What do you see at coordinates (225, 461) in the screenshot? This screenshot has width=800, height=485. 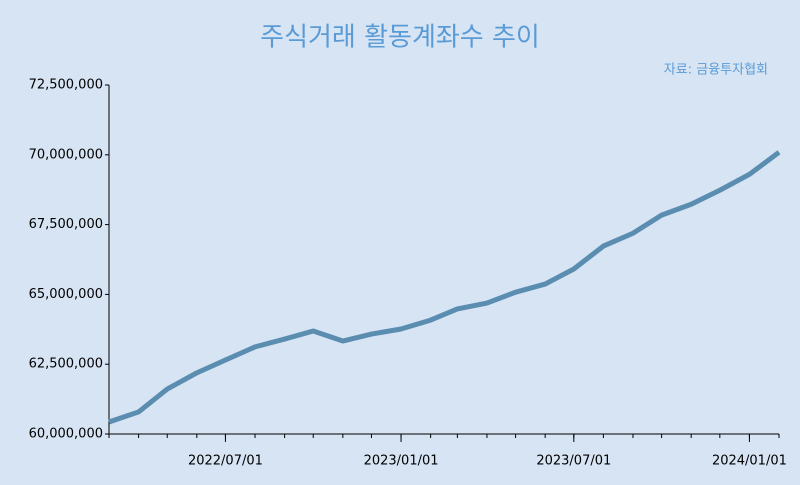 I see `x-tick-label: 2022/07/01` at bounding box center [225, 461].